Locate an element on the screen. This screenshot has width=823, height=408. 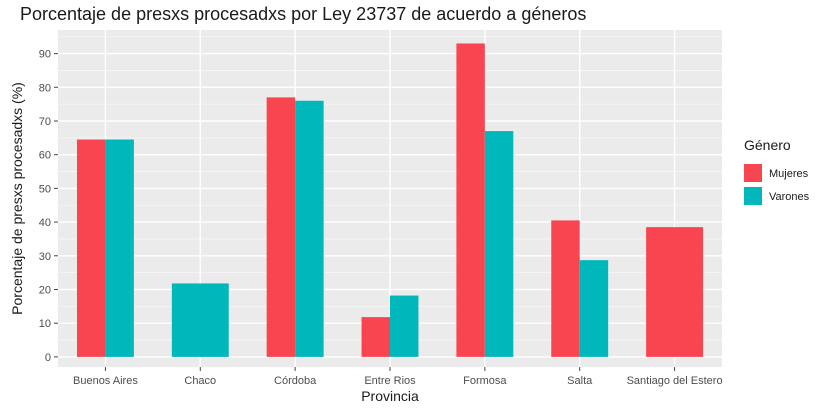
legend-label-mujeres: Mujeres is located at coordinates (789, 174).